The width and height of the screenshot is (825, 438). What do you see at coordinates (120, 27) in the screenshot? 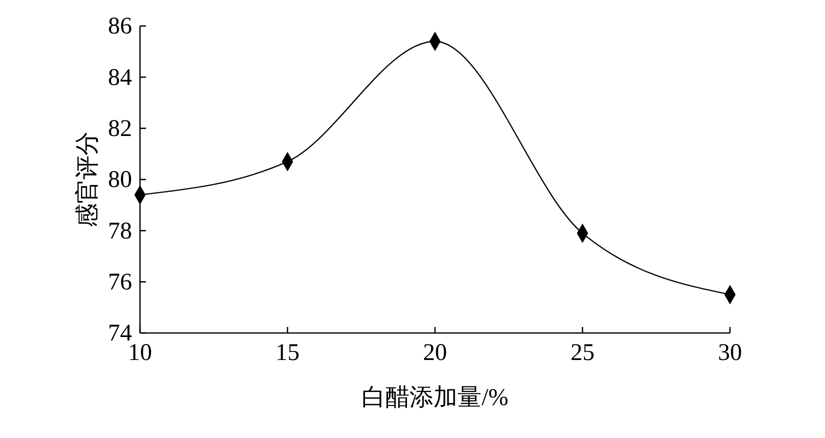
I see `y-tick-label: 86` at bounding box center [120, 27].